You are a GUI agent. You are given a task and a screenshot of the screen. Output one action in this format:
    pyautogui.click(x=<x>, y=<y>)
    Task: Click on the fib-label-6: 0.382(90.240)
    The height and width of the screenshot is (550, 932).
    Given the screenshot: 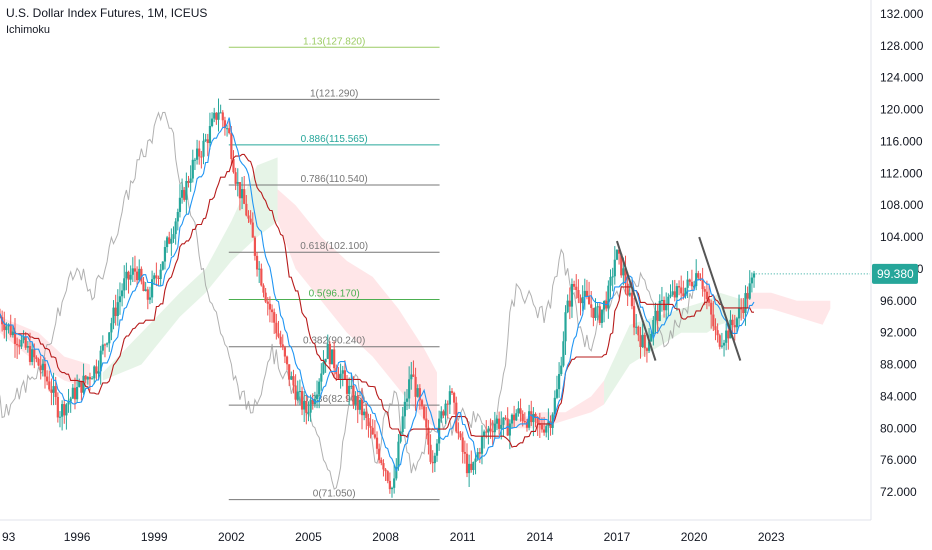 What is the action you would take?
    pyautogui.click(x=334, y=341)
    